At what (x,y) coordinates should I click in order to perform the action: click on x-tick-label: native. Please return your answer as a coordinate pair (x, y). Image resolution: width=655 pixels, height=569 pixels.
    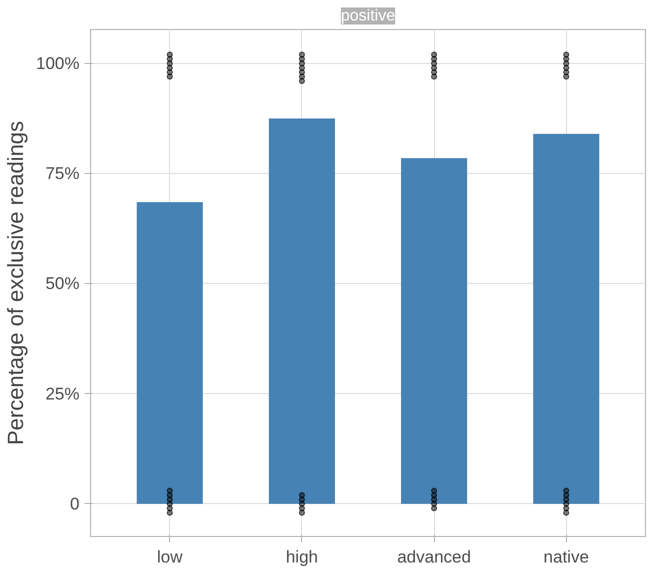
    Looking at the image, I should click on (566, 557).